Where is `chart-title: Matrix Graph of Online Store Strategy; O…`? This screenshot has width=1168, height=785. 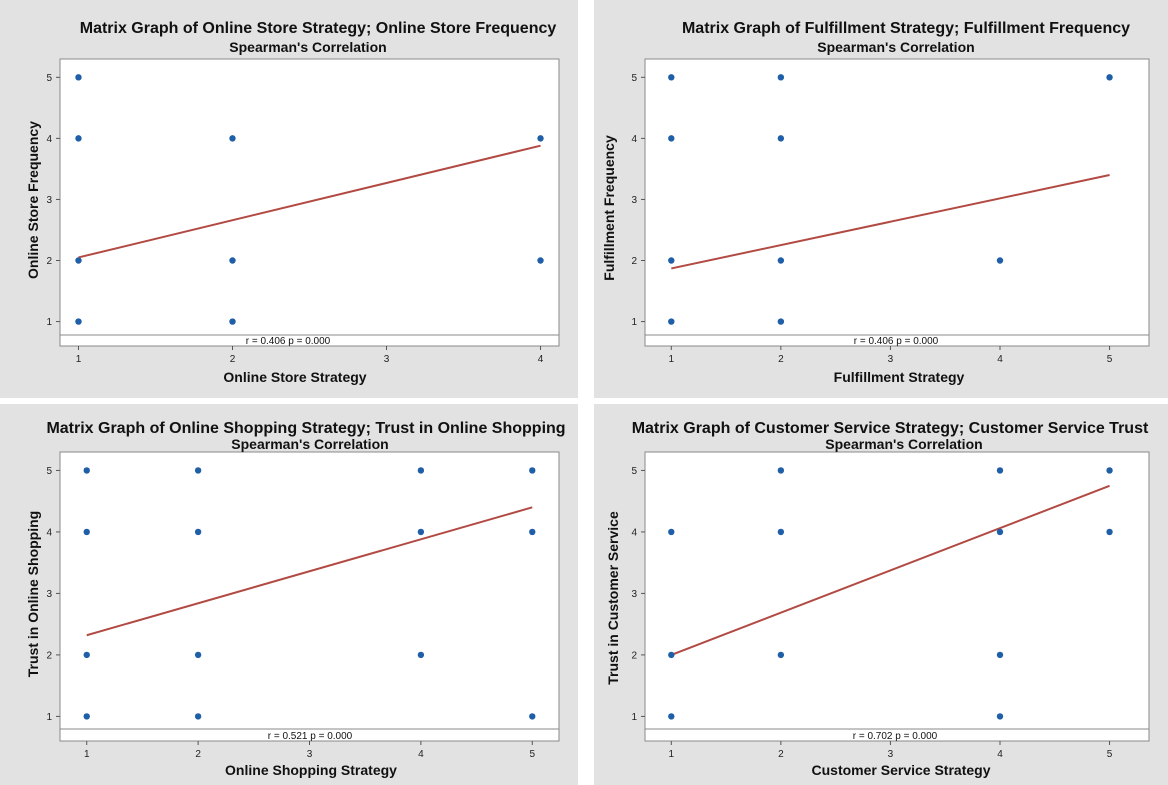 chart-title: Matrix Graph of Online Store Strategy; O… is located at coordinates (318, 28).